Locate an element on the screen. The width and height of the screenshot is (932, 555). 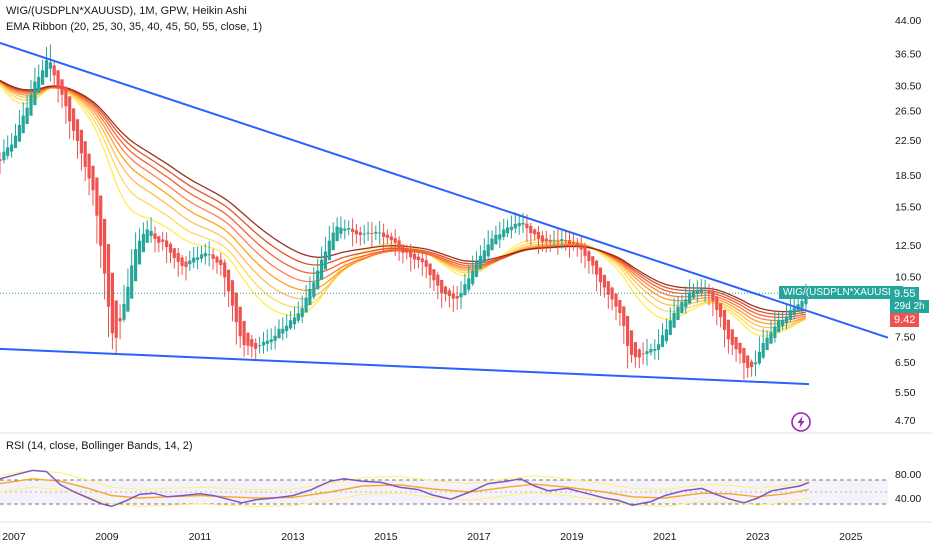
support-trendline is located at coordinates (405, 366).